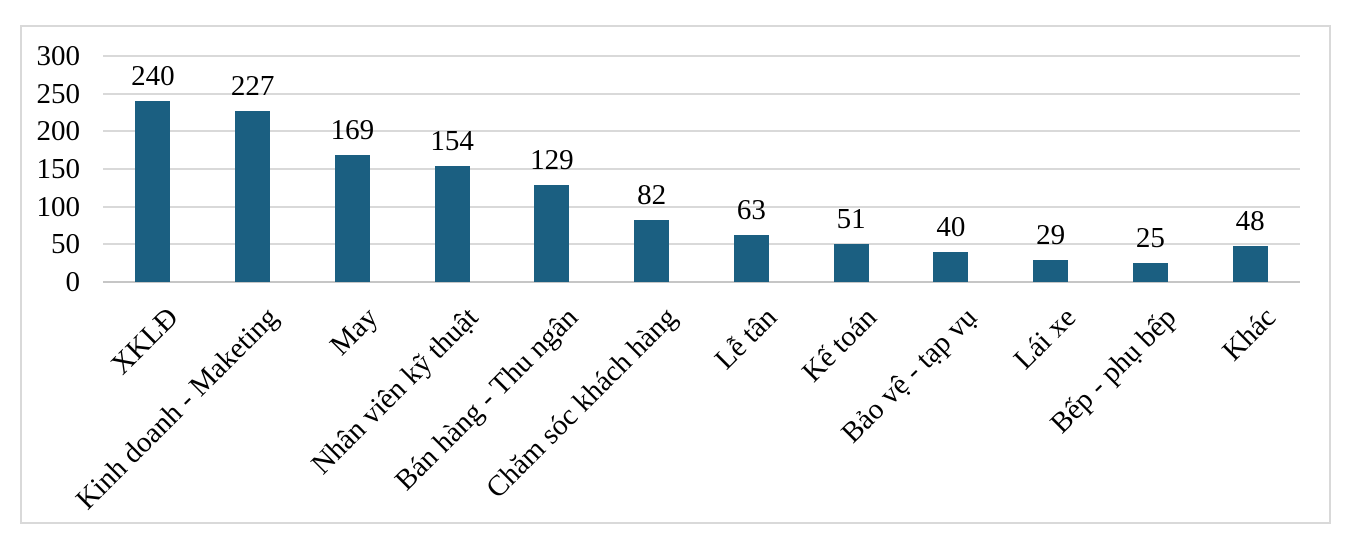 The width and height of the screenshot is (1353, 544). What do you see at coordinates (486, 399) in the screenshot?
I see `x-axis-category-label: Bán hàng - Thu ngân` at bounding box center [486, 399].